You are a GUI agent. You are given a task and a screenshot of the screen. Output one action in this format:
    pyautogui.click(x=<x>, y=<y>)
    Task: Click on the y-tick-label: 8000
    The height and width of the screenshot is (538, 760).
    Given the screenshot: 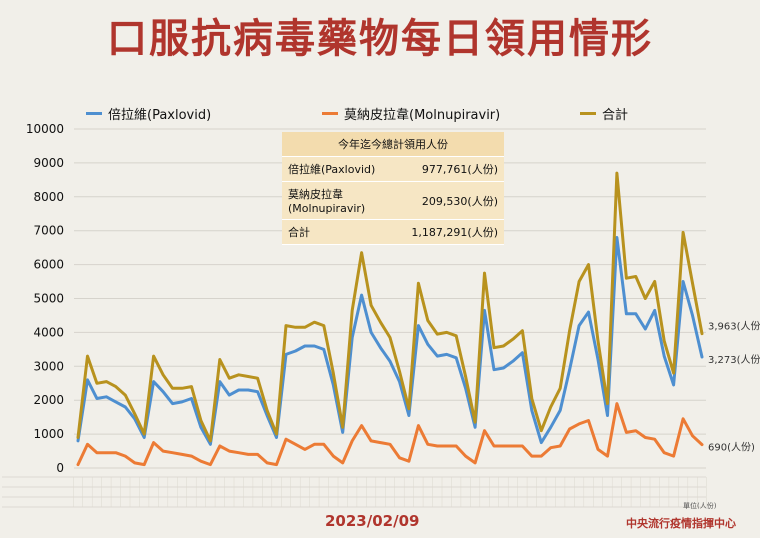 What is the action you would take?
    pyautogui.click(x=48, y=197)
    